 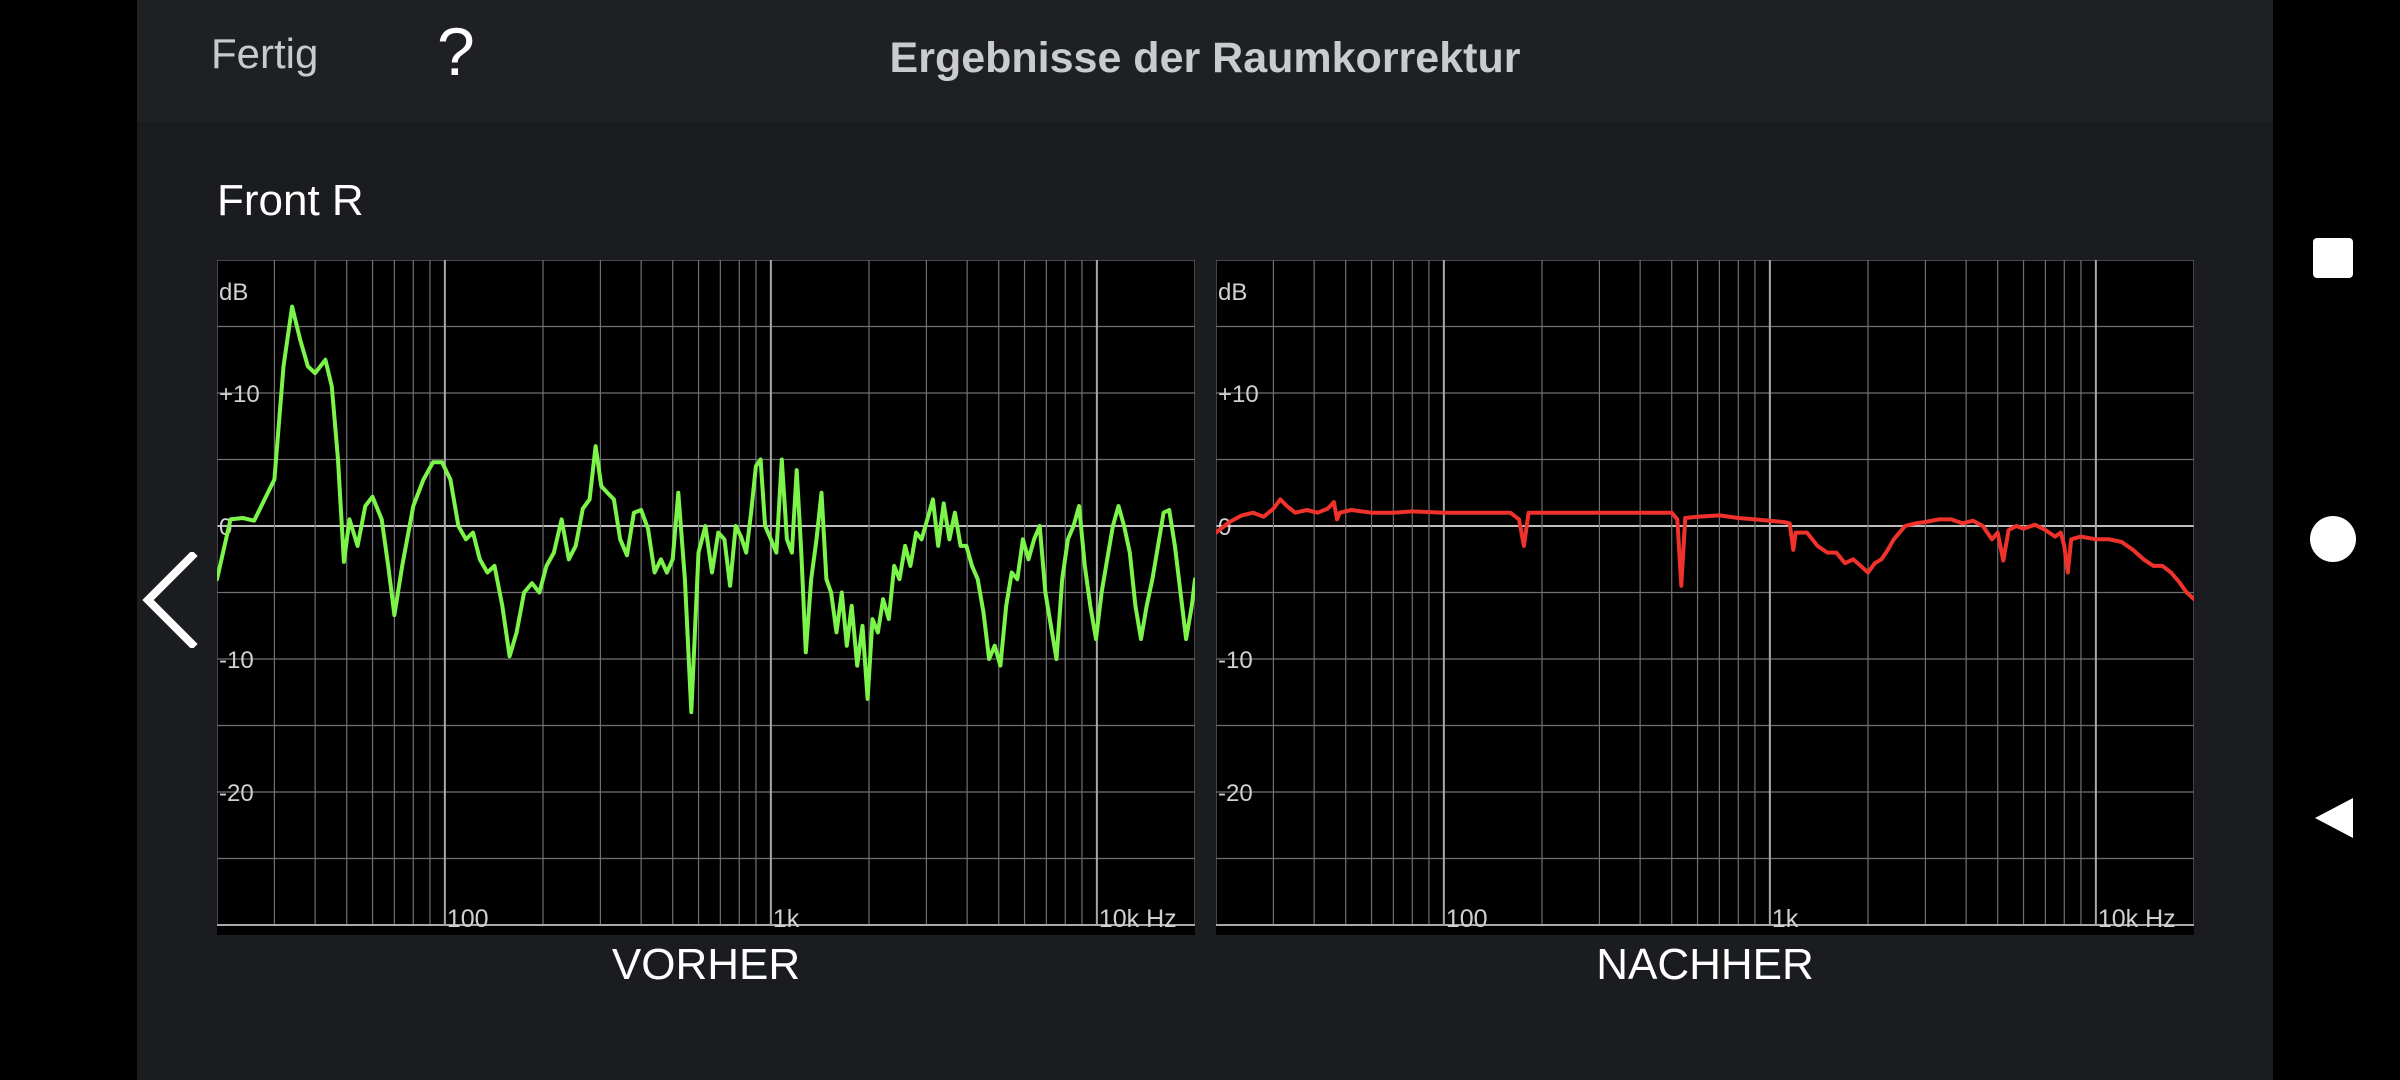 I want to click on before-y-tick-label: +10, so click(x=239, y=394).